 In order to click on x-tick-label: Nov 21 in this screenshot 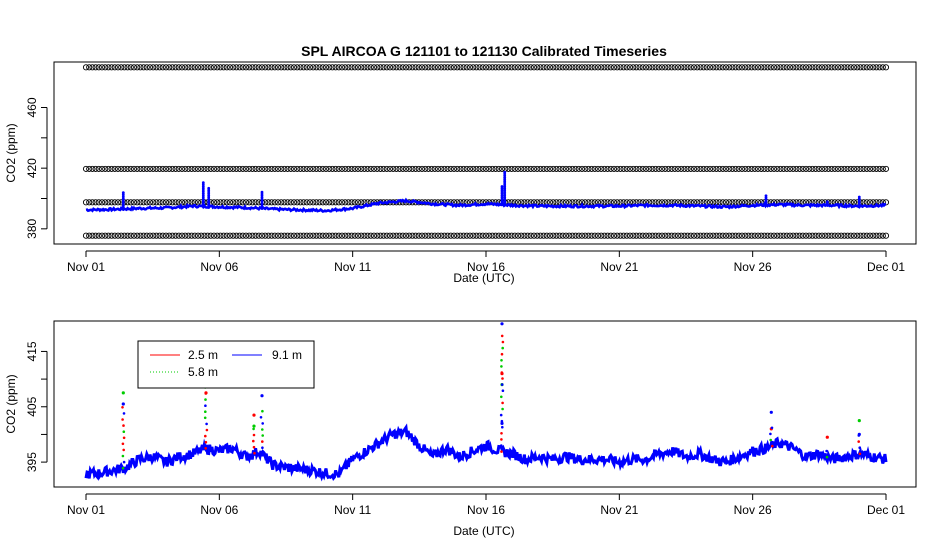, I will do `click(619, 510)`.